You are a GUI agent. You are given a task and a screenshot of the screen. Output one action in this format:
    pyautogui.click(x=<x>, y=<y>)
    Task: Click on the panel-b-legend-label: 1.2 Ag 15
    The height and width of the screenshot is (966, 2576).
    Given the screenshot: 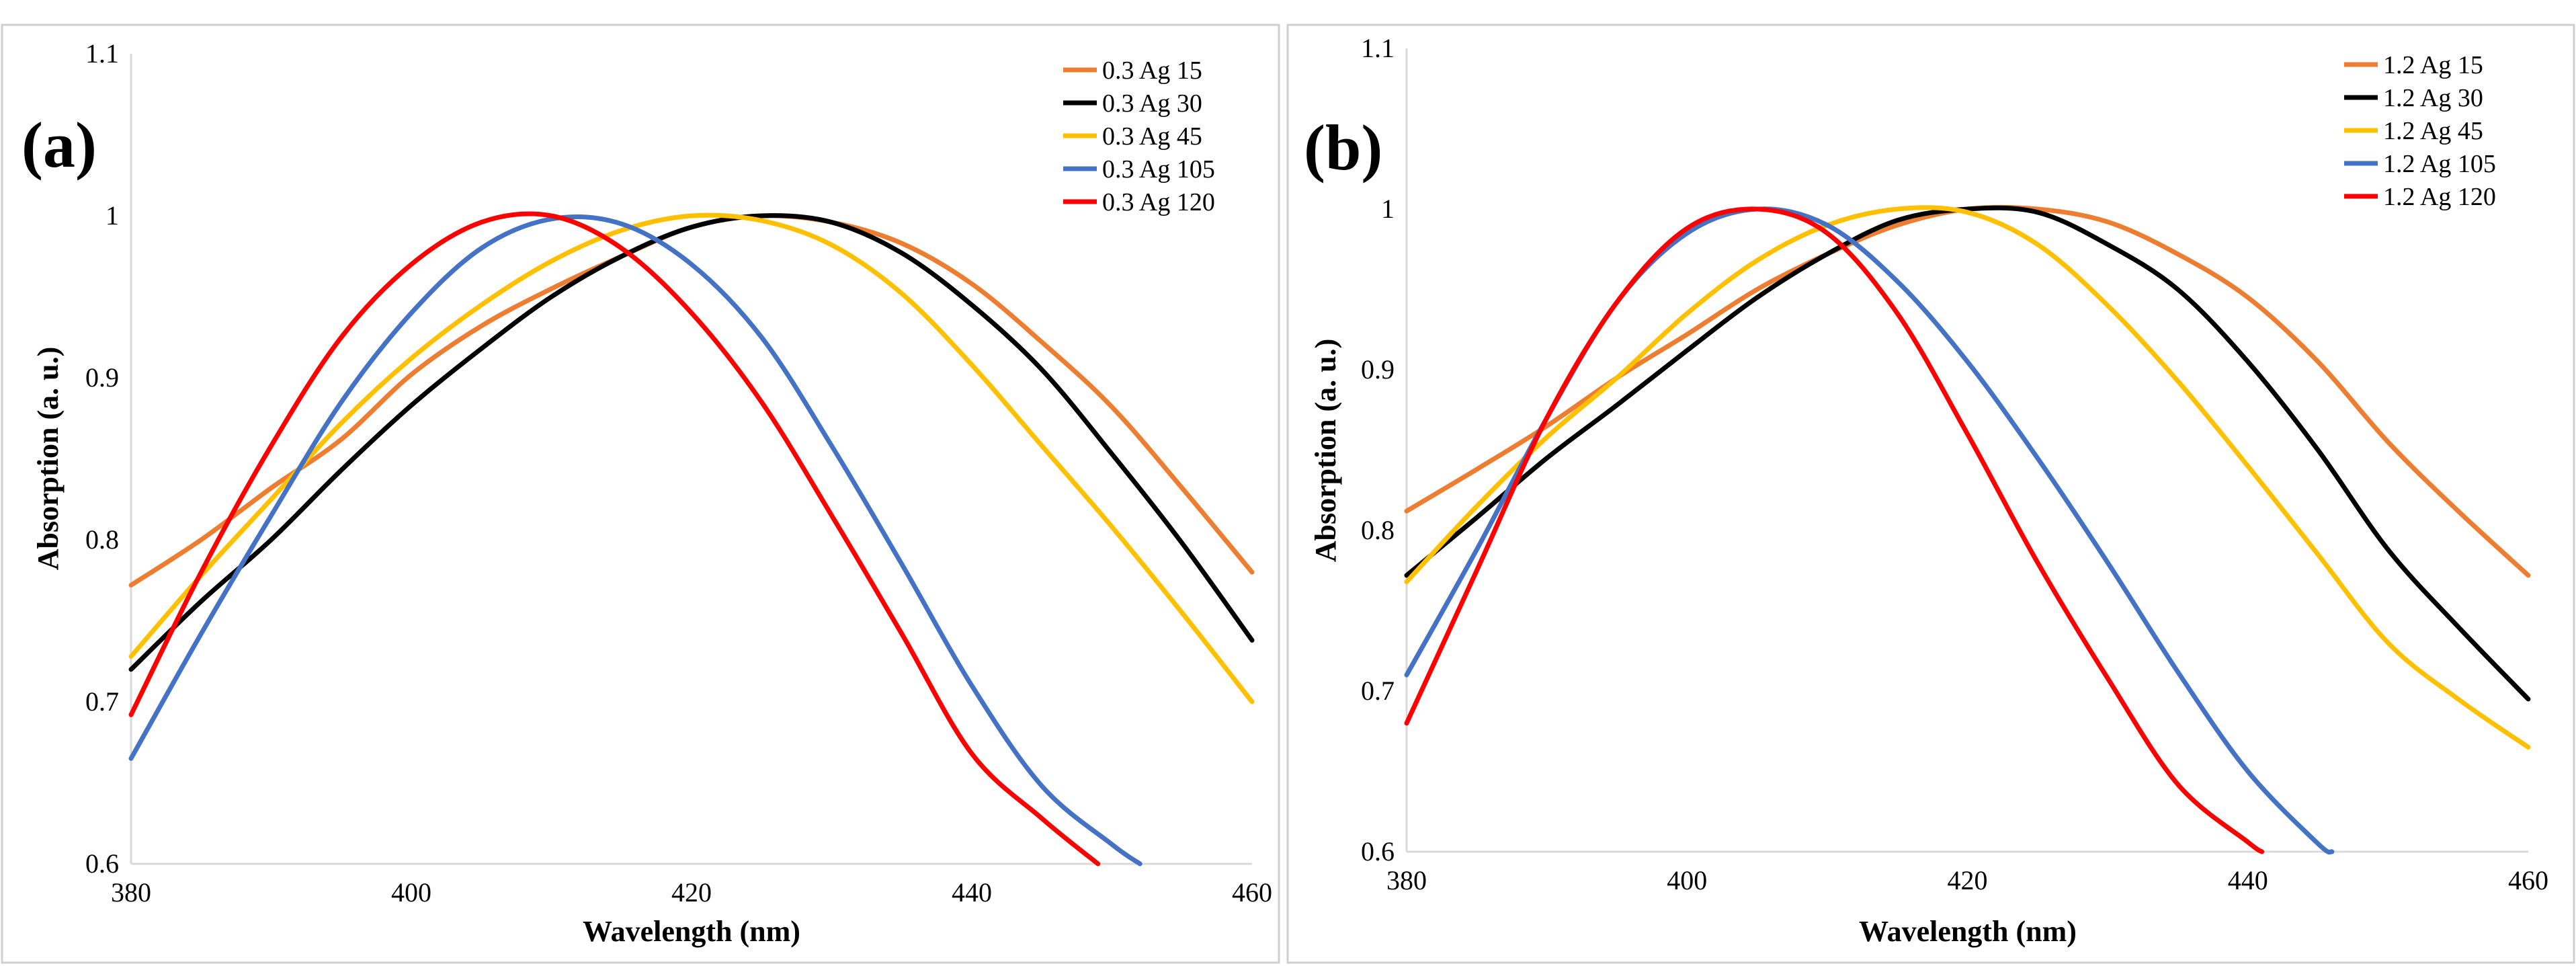 What is the action you would take?
    pyautogui.click(x=2433, y=65)
    